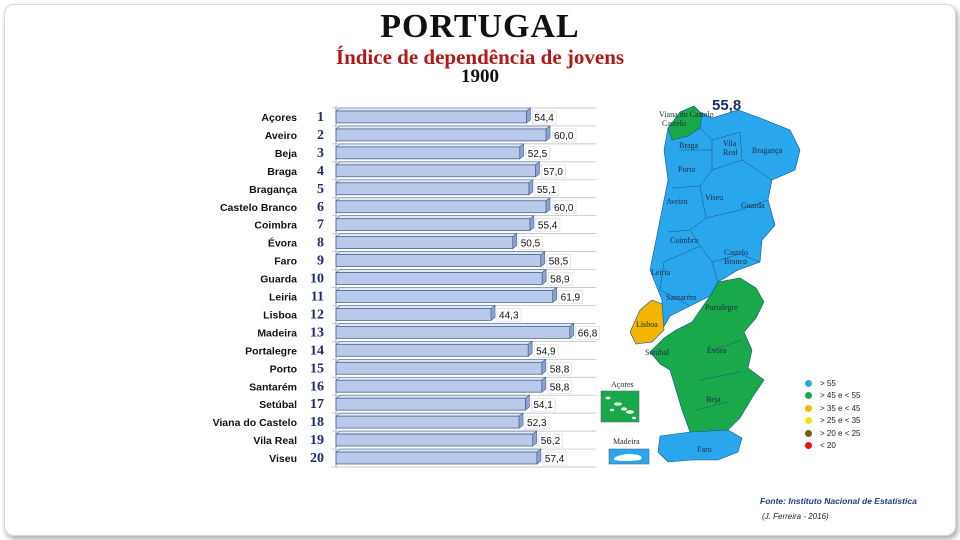 This screenshot has width=960, height=540. I want to click on legend-label: < 20, so click(828, 446).